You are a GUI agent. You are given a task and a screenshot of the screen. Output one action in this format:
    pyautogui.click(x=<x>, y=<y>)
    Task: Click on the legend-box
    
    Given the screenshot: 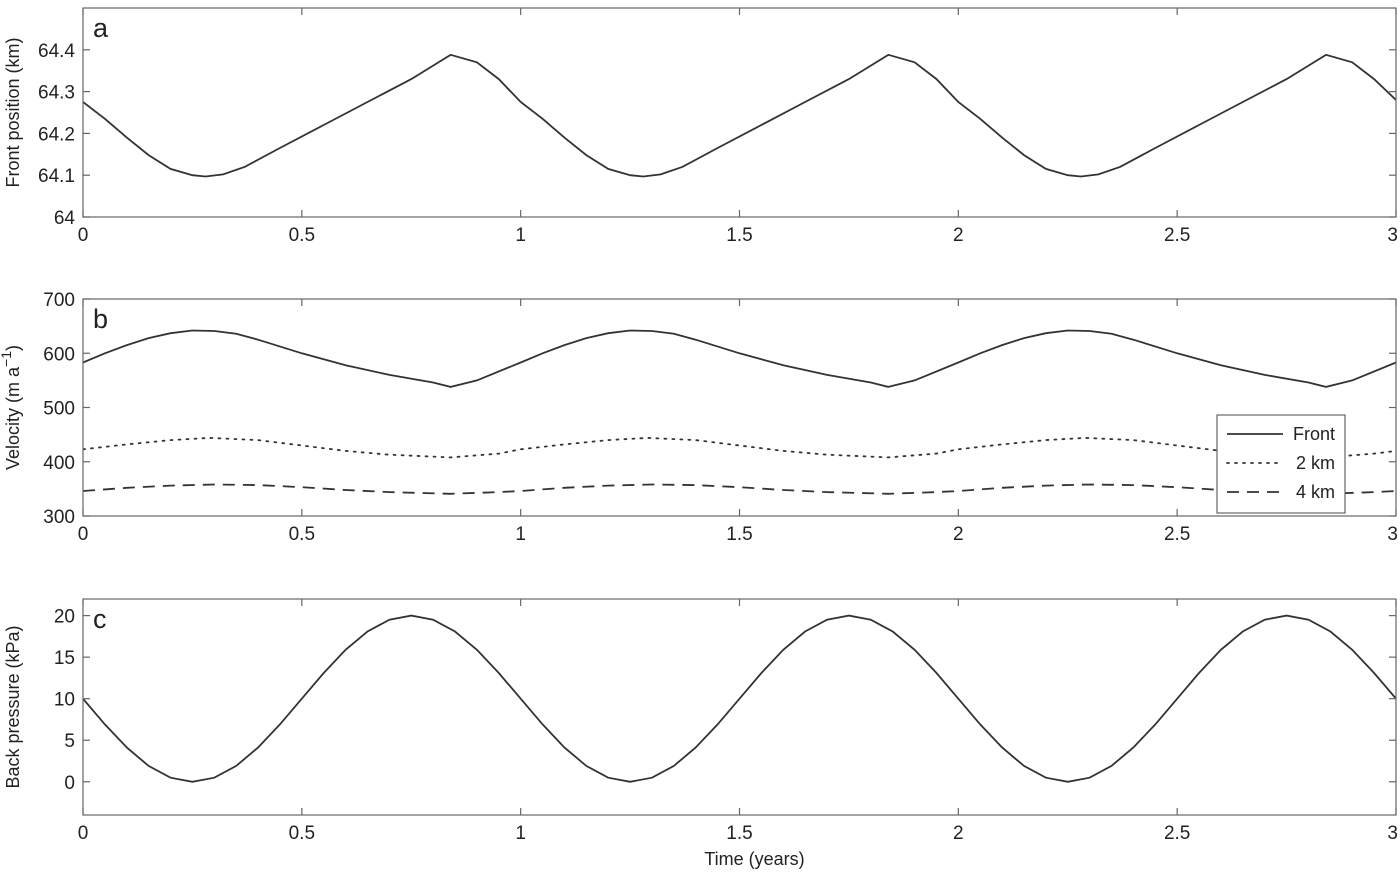 What is the action you would take?
    pyautogui.click(x=1281, y=464)
    